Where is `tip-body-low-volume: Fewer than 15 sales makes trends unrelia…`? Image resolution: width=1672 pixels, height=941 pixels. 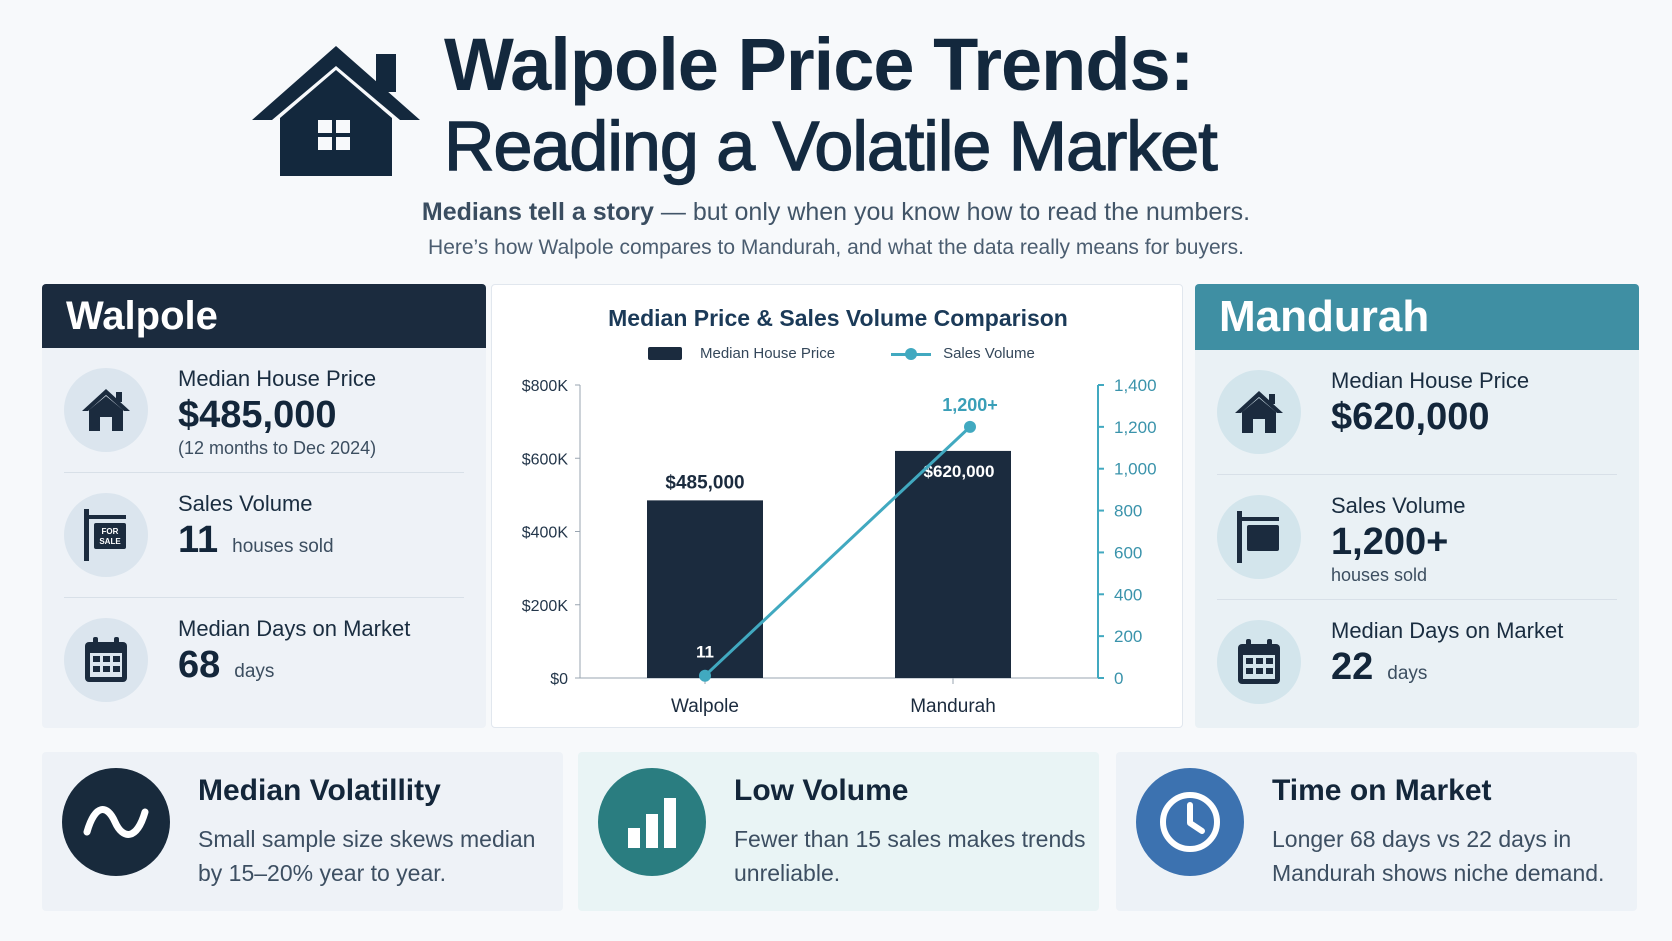
tip-body-low-volume: Fewer than 15 sales makes trends unrelia… is located at coordinates (910, 856).